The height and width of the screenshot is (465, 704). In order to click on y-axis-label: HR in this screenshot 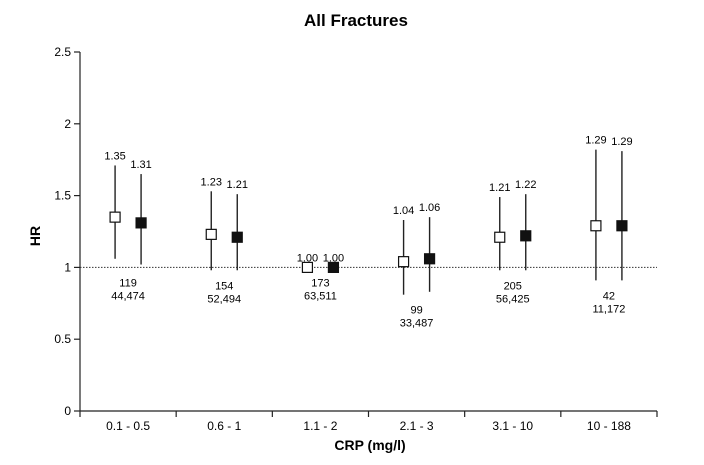, I will do `click(35, 236)`.